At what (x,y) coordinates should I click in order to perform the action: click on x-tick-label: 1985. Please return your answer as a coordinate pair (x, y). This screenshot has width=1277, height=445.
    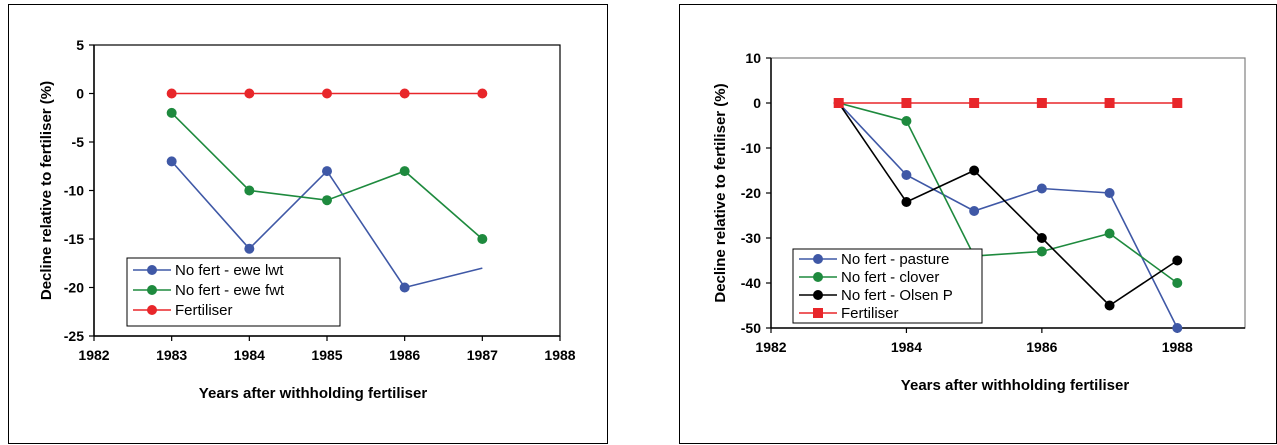
    Looking at the image, I should click on (326, 355).